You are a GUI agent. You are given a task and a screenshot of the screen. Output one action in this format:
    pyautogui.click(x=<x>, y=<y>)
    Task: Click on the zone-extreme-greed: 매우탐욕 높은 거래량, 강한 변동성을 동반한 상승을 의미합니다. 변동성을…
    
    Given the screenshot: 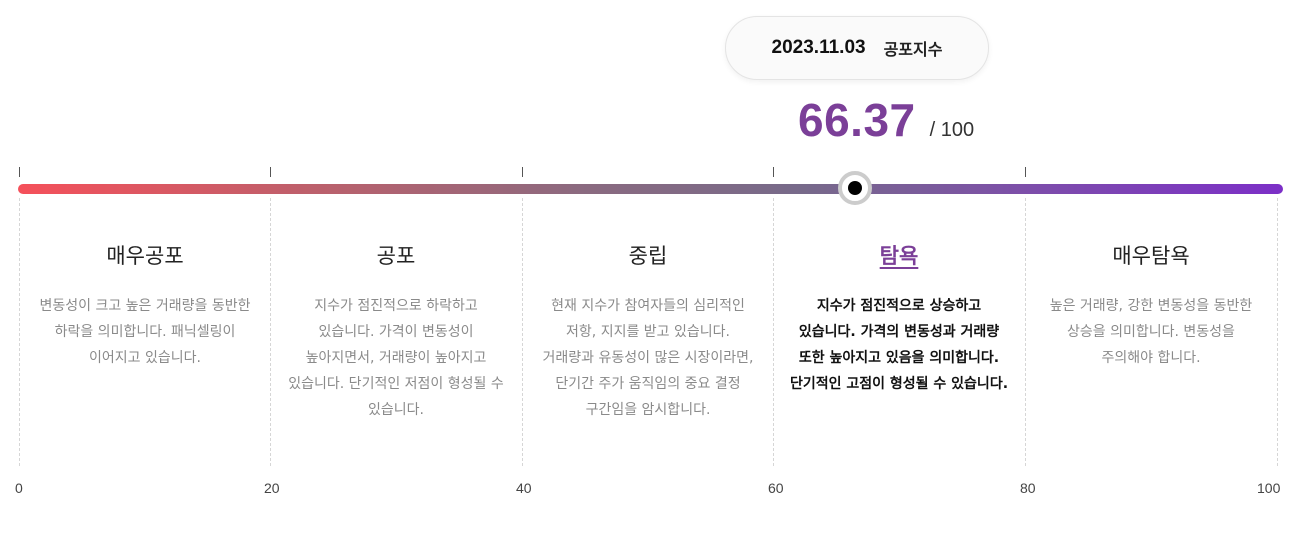 What is the action you would take?
    pyautogui.click(x=1151, y=303)
    